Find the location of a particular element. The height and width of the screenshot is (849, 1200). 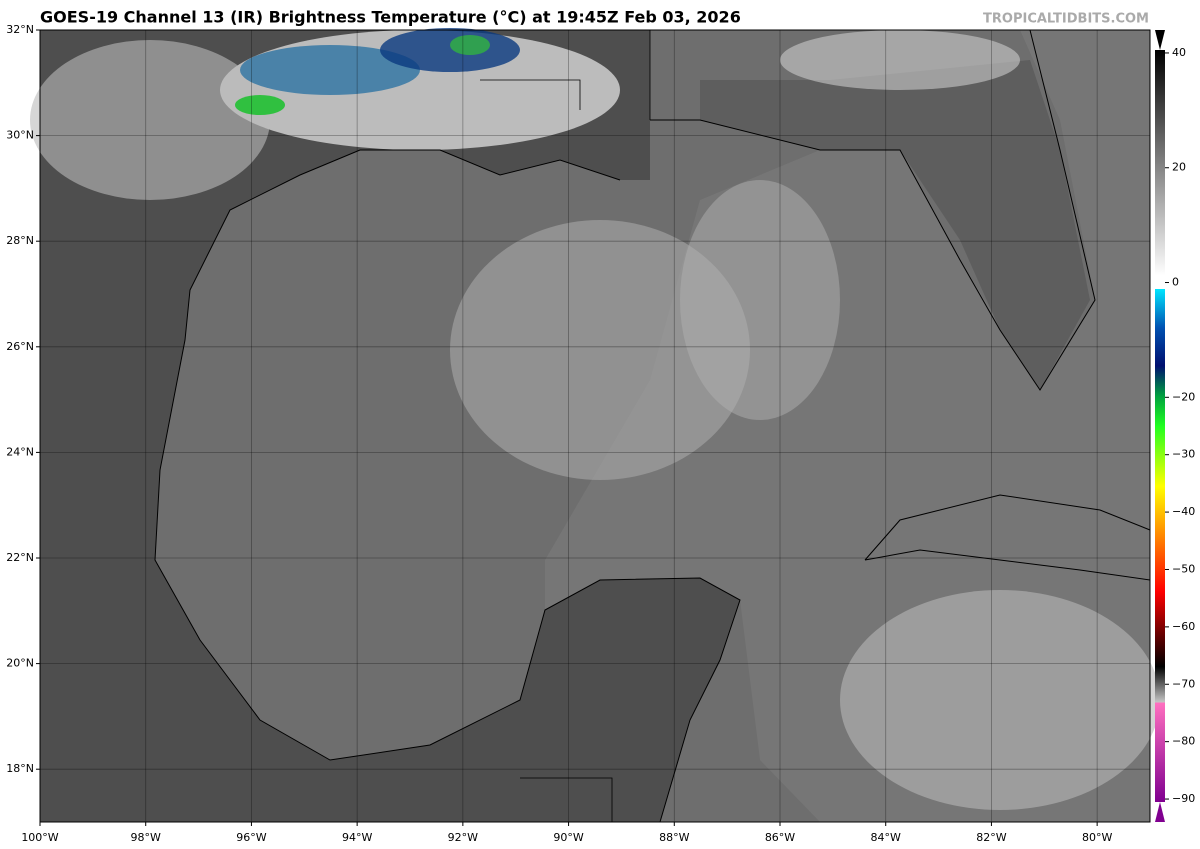

lat-label: 24°N is located at coordinates (20, 451).